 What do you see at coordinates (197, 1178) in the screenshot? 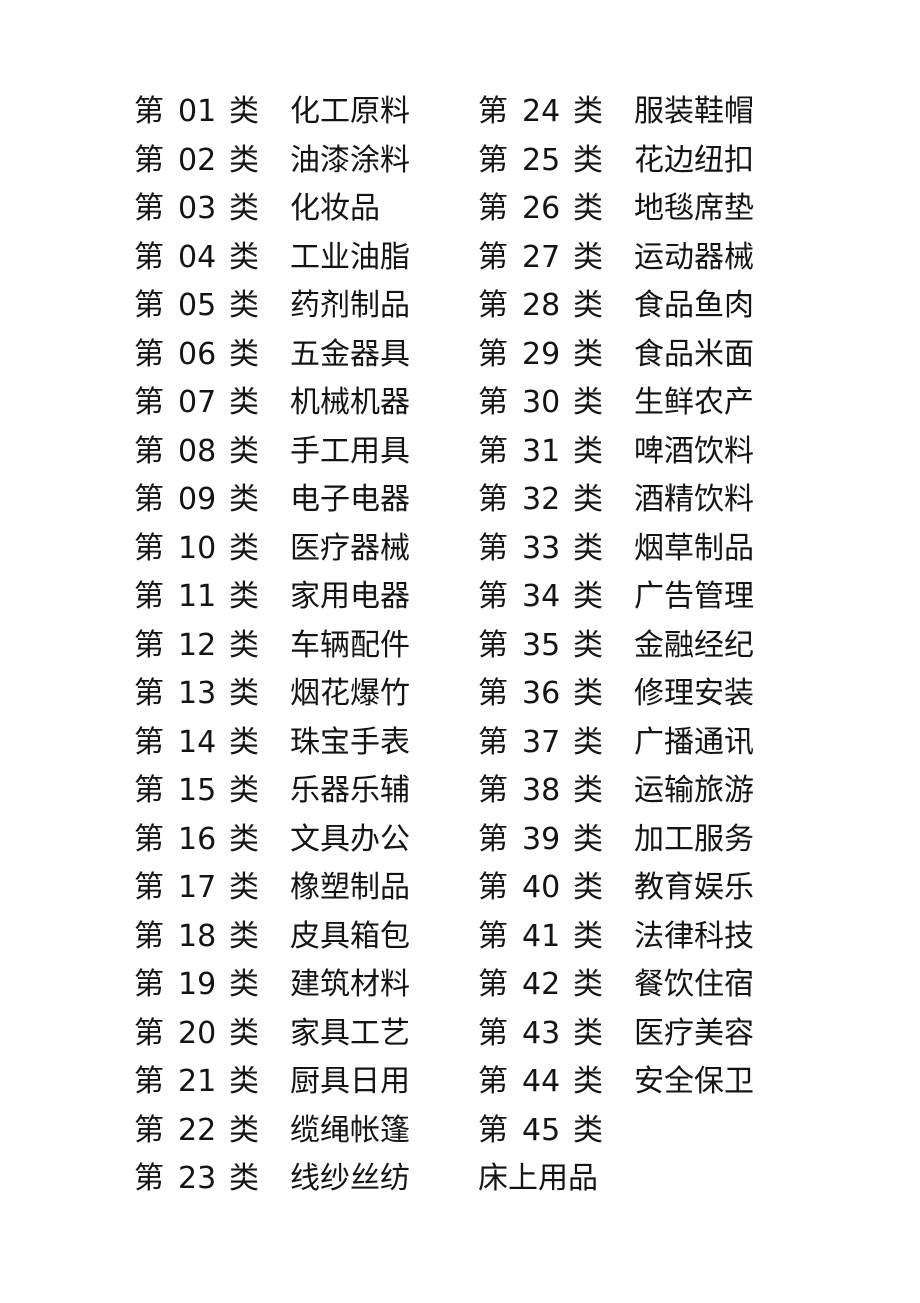
I see `class-number: 23` at bounding box center [197, 1178].